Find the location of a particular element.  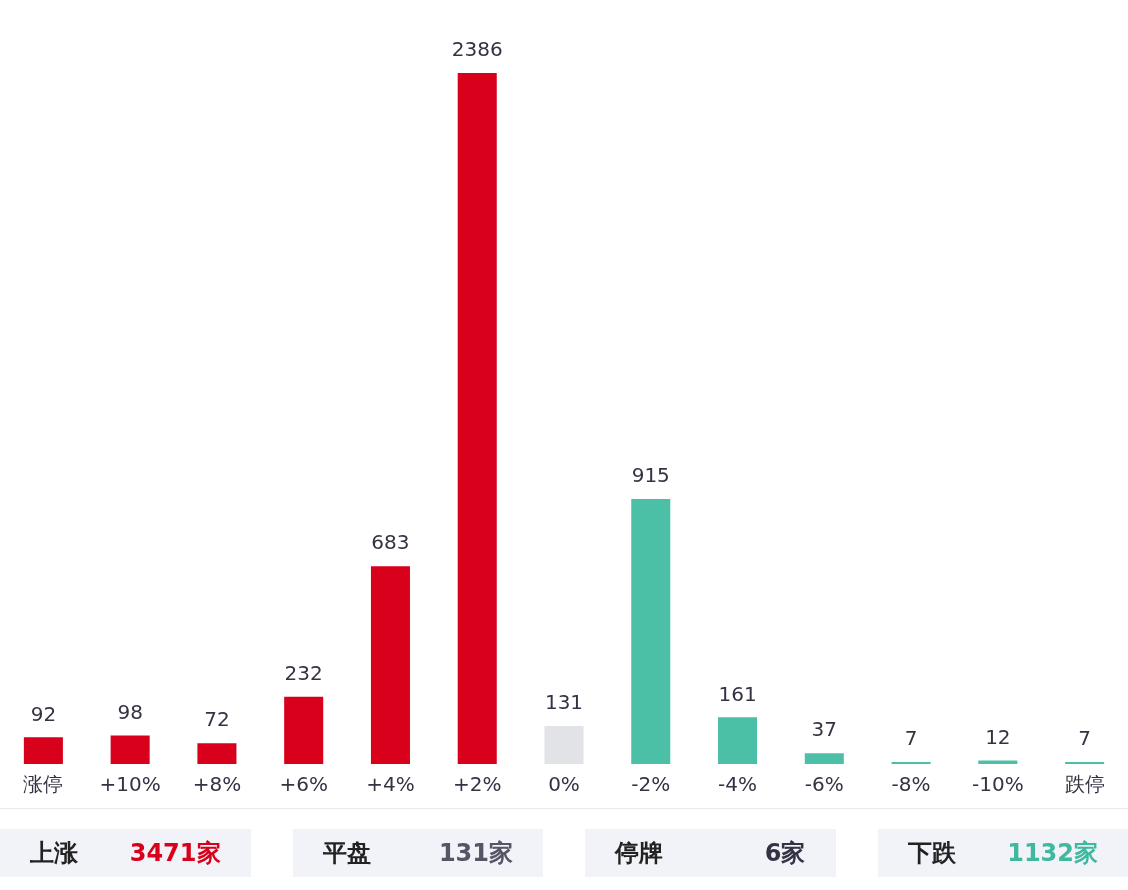

data-label: 2386 is located at coordinates (477, 49).